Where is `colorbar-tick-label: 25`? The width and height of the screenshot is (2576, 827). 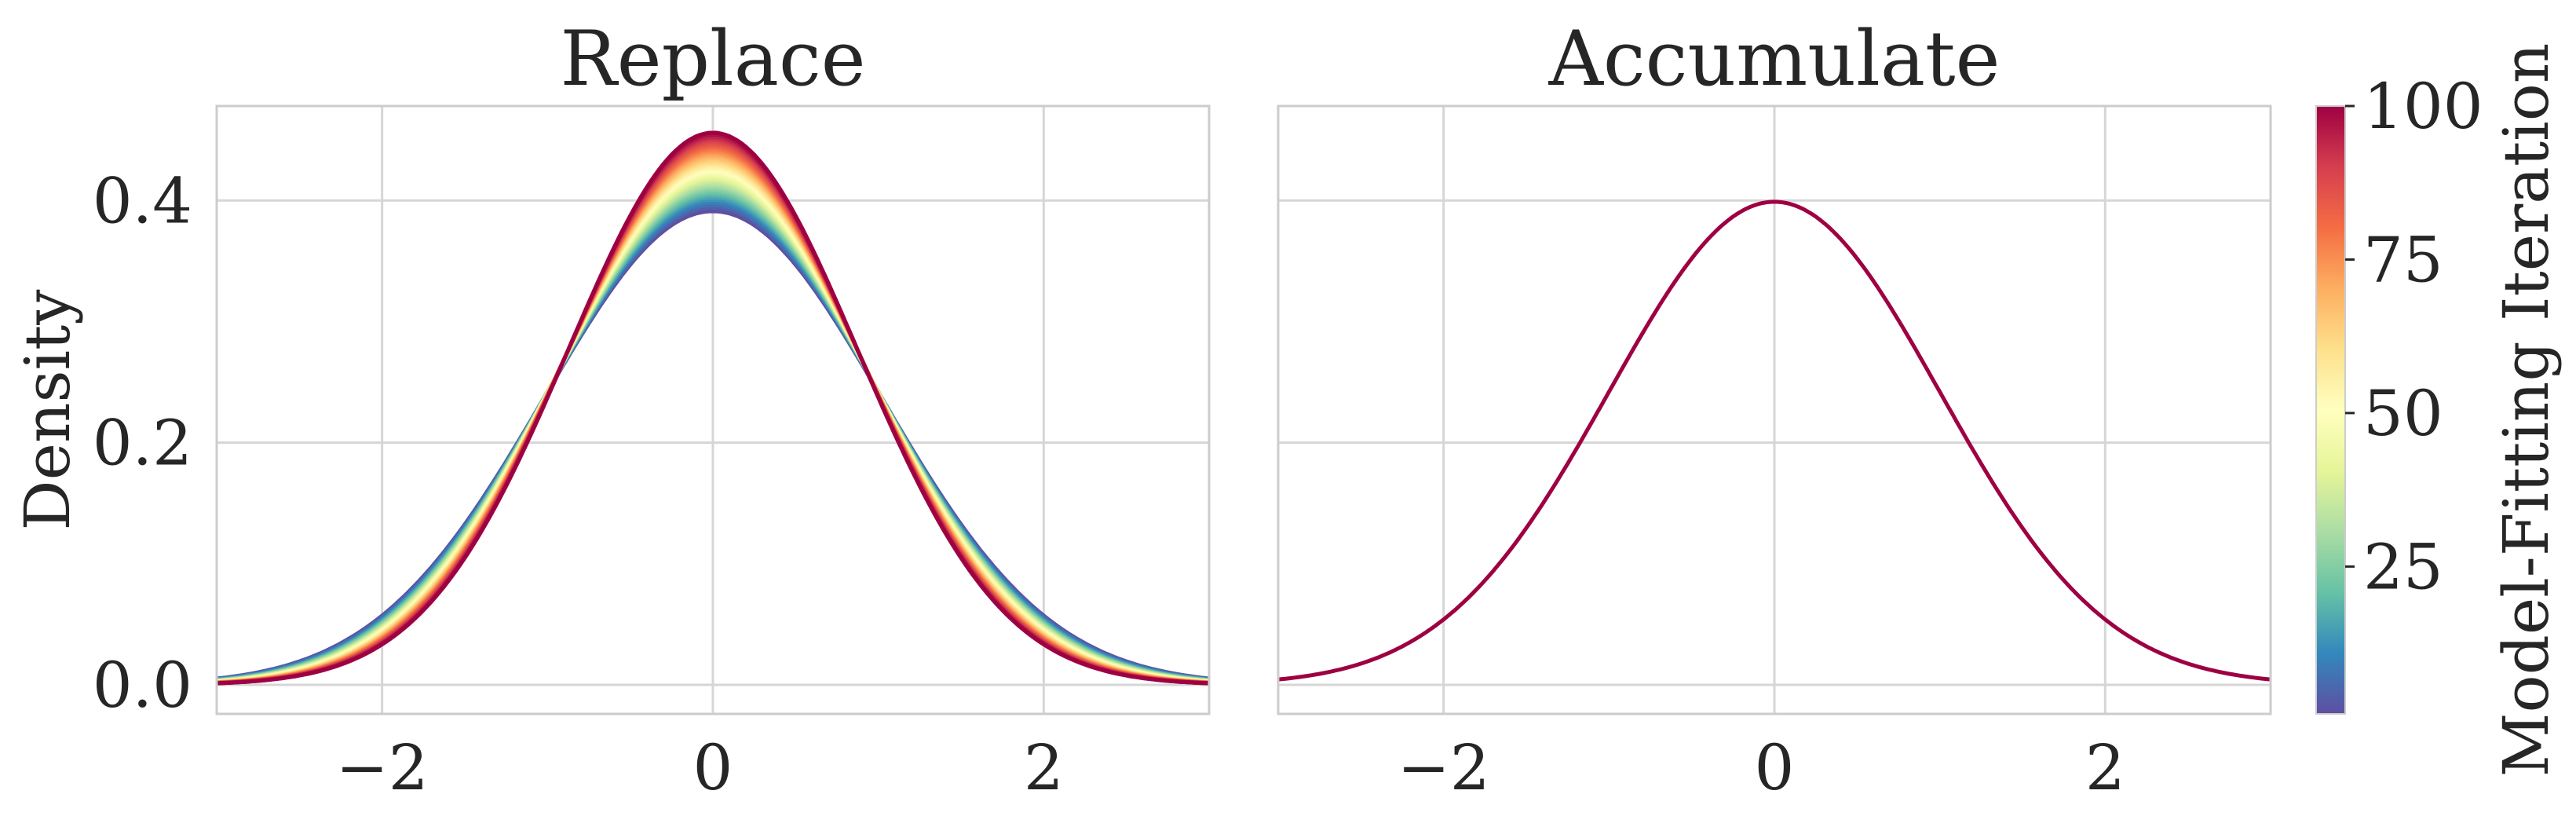 colorbar-tick-label: 25 is located at coordinates (2403, 566).